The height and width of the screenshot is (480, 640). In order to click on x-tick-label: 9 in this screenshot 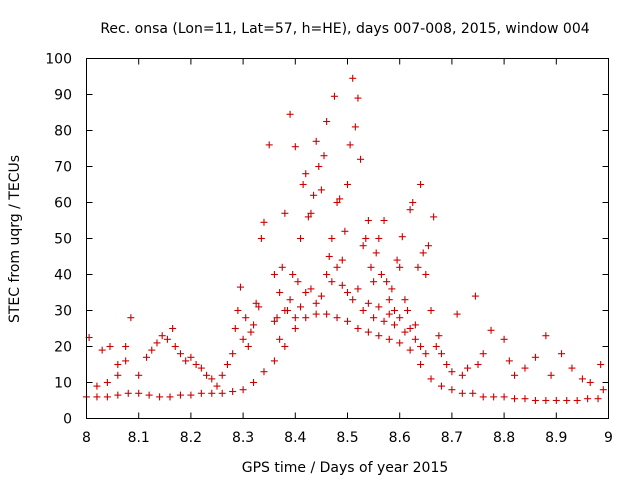, I will do `click(608, 438)`.